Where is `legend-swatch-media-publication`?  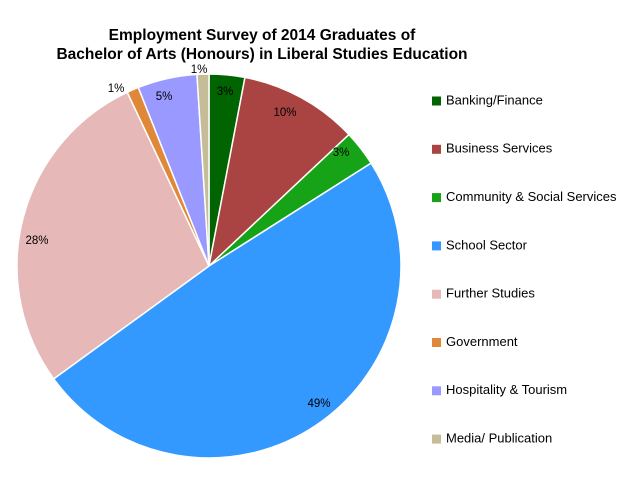
legend-swatch-media-publication is located at coordinates (436, 439).